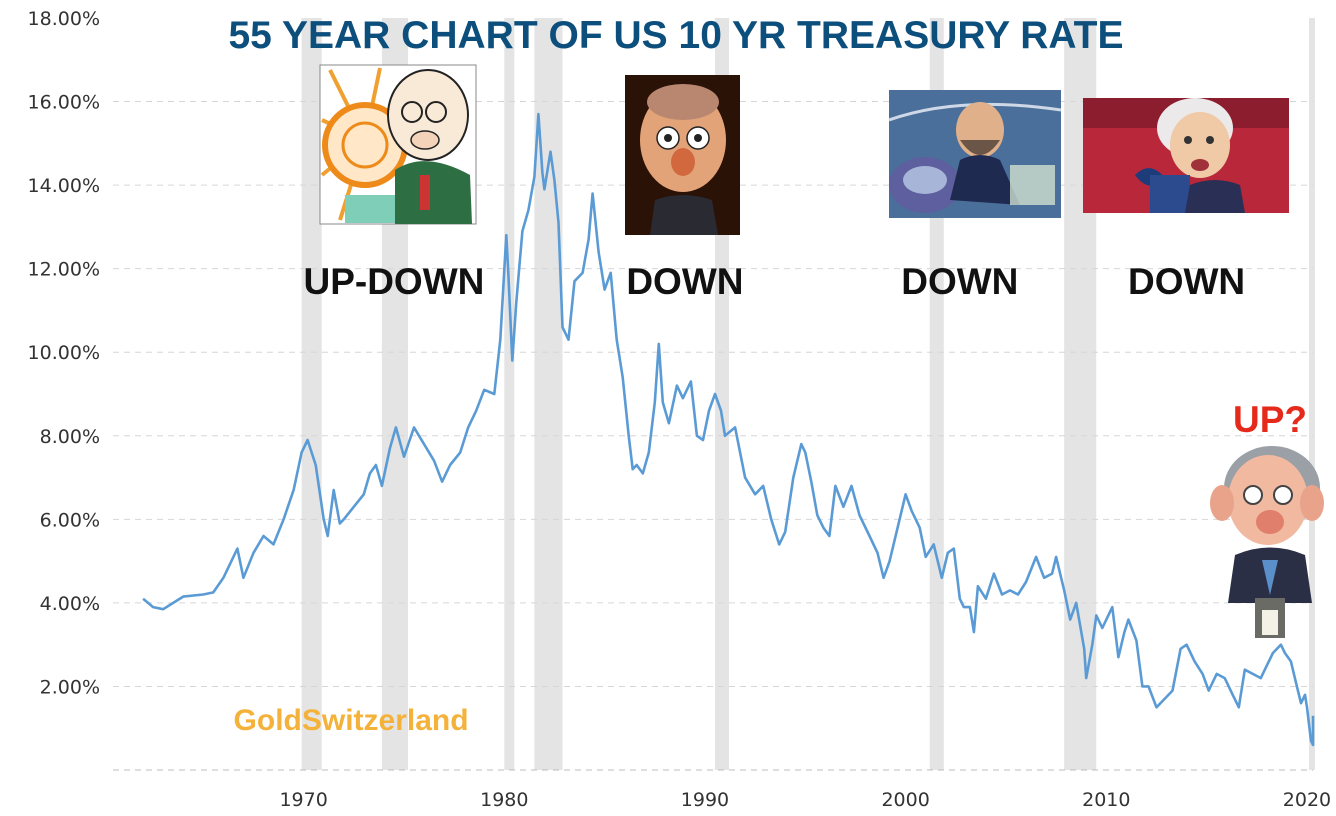  I want to click on x-tick-label: 1990, so click(705, 800).